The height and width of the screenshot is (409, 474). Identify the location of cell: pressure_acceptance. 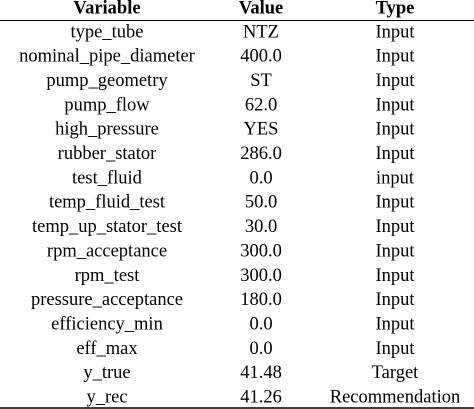
(107, 300).